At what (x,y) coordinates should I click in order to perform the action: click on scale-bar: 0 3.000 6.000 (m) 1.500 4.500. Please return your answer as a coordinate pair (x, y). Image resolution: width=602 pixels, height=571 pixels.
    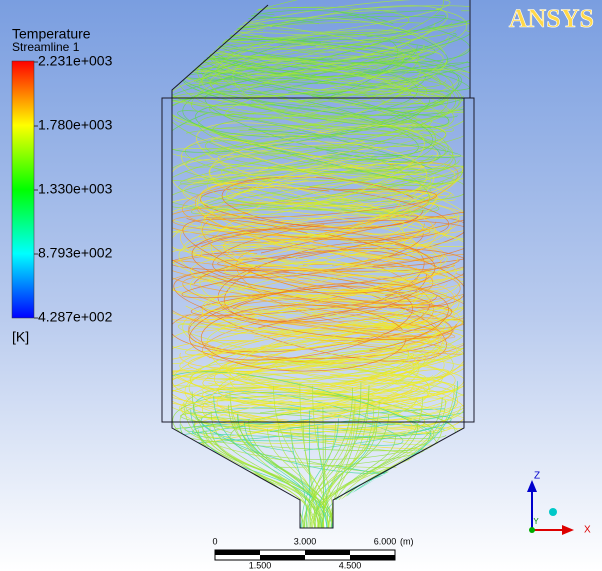
    Looking at the image, I should click on (312, 553).